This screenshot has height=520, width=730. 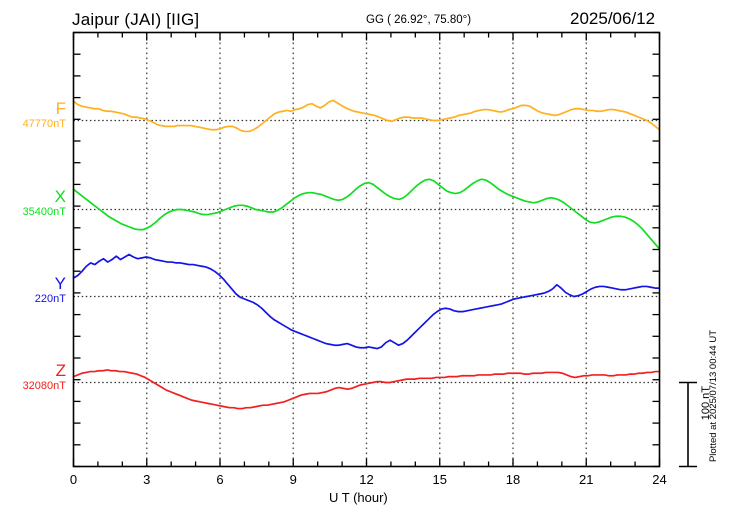 I want to click on scale-bar, so click(x=688, y=424).